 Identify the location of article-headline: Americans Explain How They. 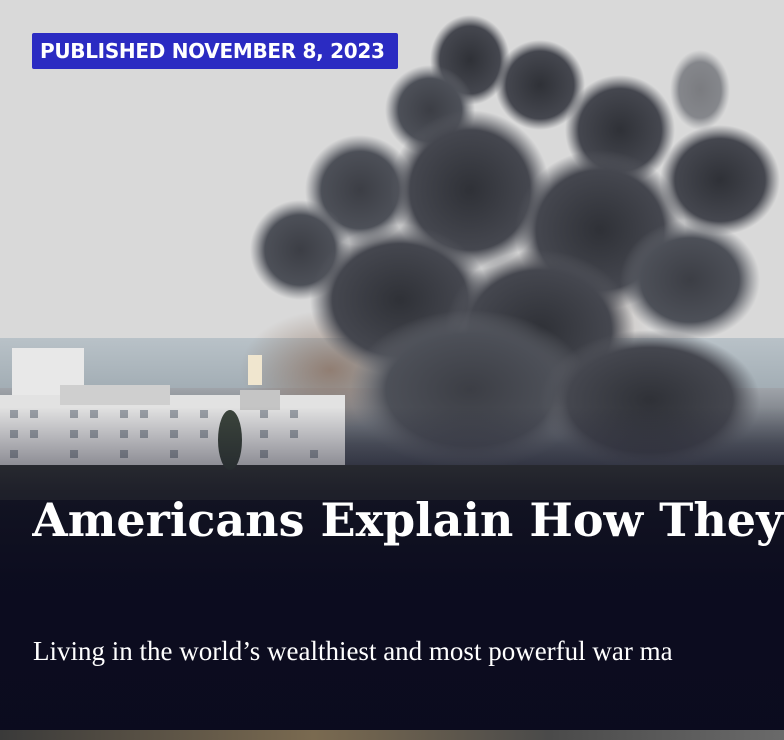
(407, 520).